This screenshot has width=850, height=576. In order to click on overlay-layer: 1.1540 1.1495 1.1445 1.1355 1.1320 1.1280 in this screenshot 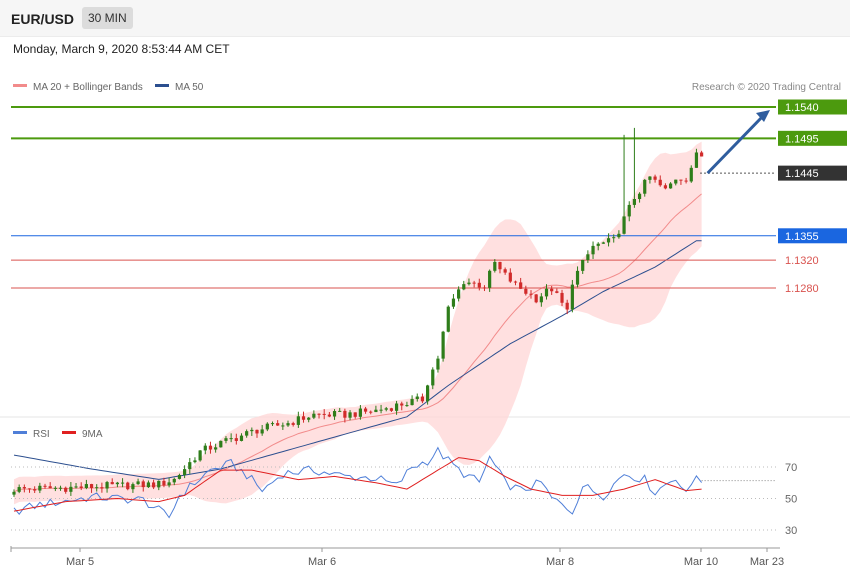, I will do `click(776, 197)`.